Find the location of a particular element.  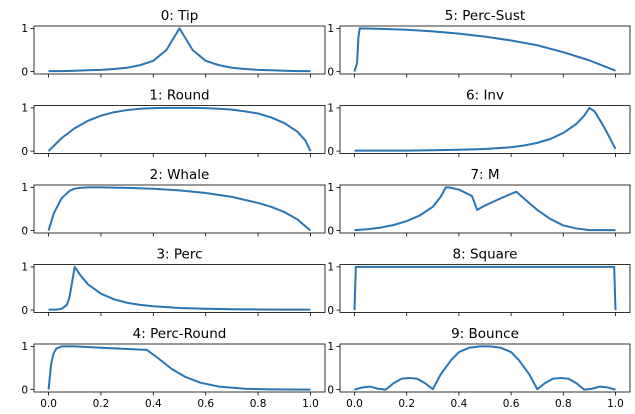

subplot-title: 8: Square is located at coordinates (485, 255).